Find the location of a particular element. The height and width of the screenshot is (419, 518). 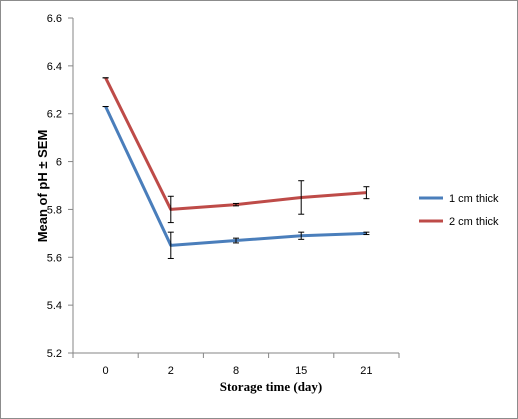

legend-item: 2 cm thick is located at coordinates (459, 222).